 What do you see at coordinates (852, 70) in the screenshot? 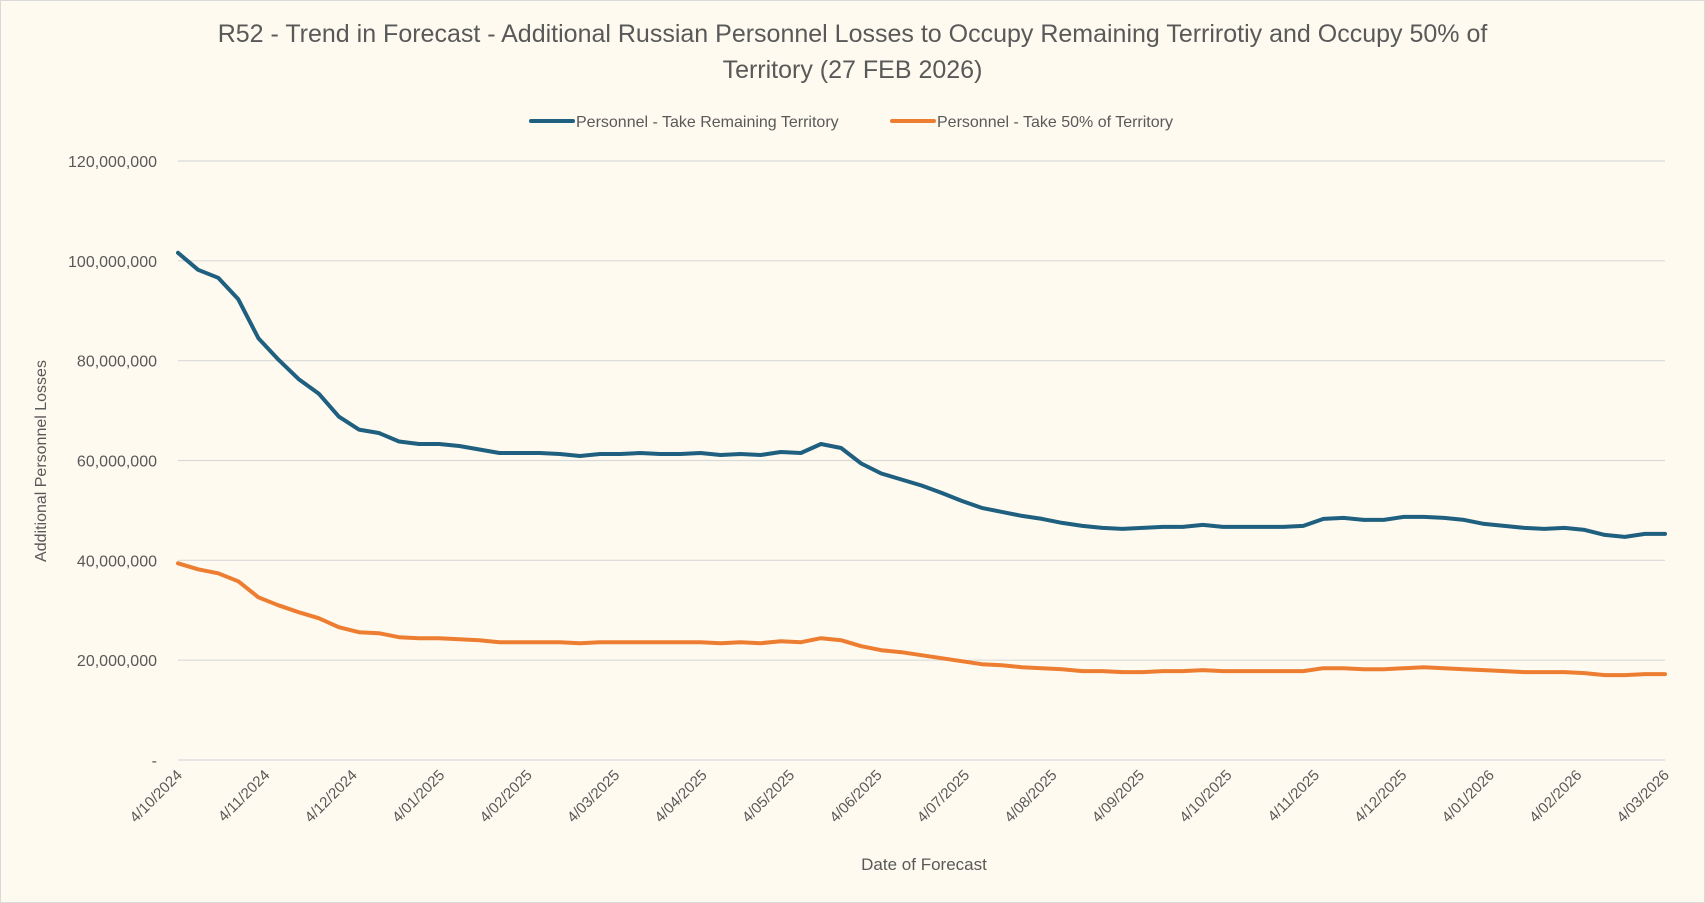
I see `chart-title-line-2: Territory (27 FEB 2026)` at bounding box center [852, 70].